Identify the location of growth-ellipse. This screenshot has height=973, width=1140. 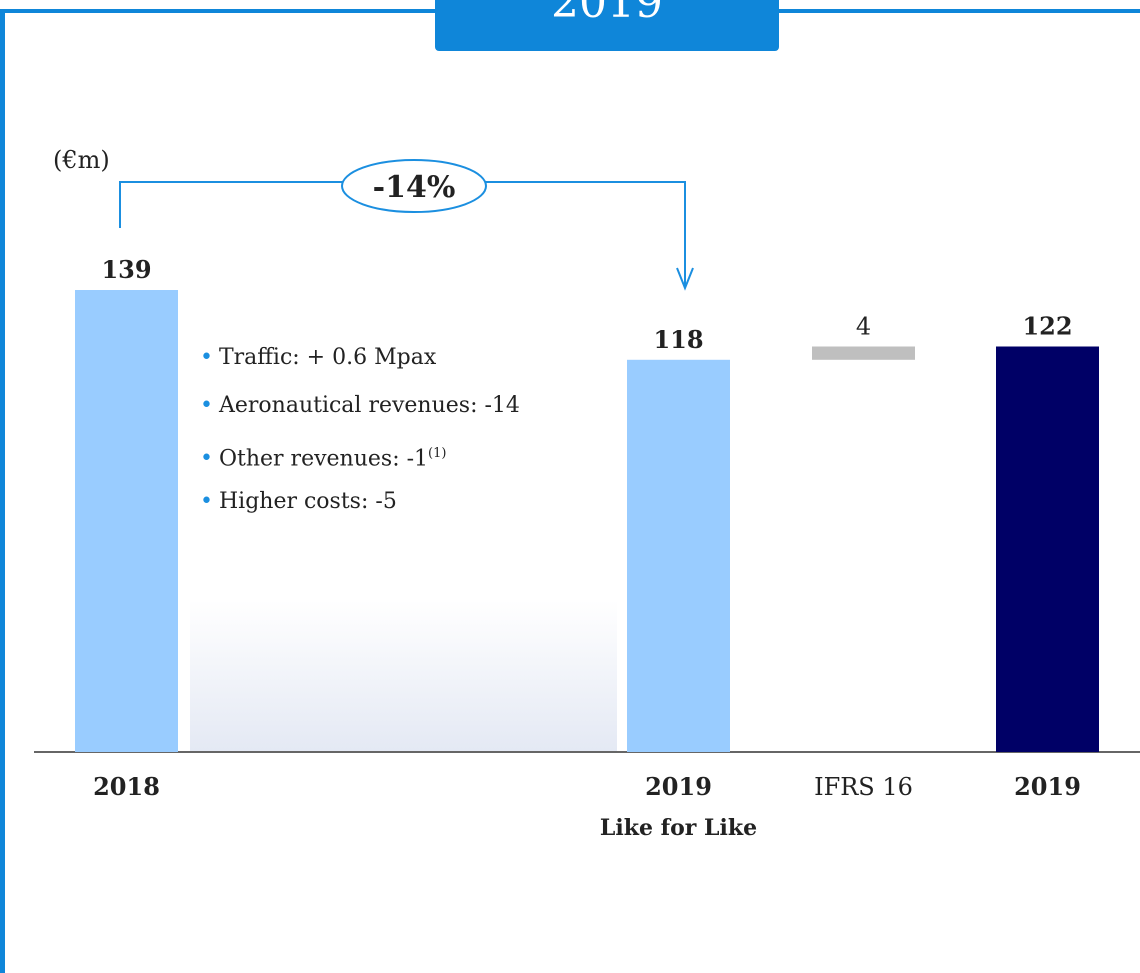
(414, 186).